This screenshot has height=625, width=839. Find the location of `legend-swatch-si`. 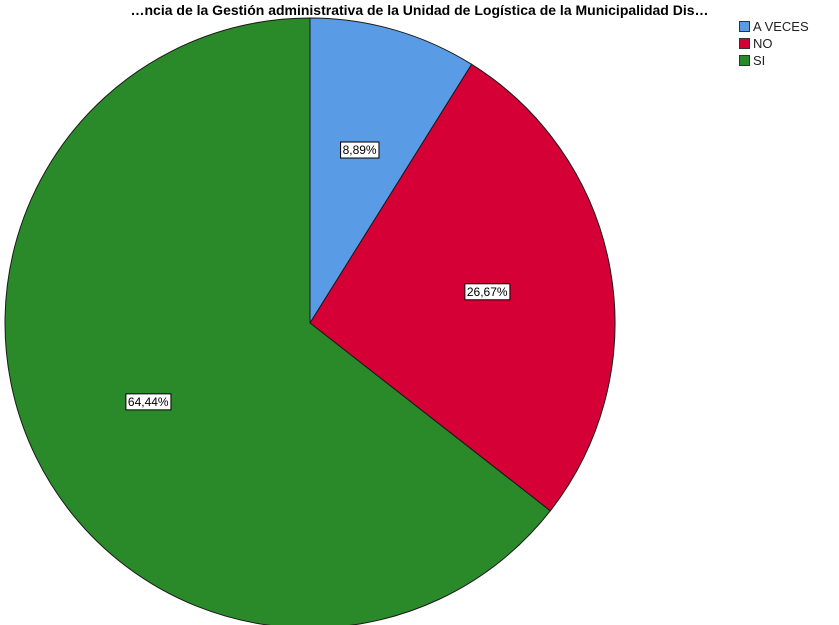

legend-swatch-si is located at coordinates (744, 60).